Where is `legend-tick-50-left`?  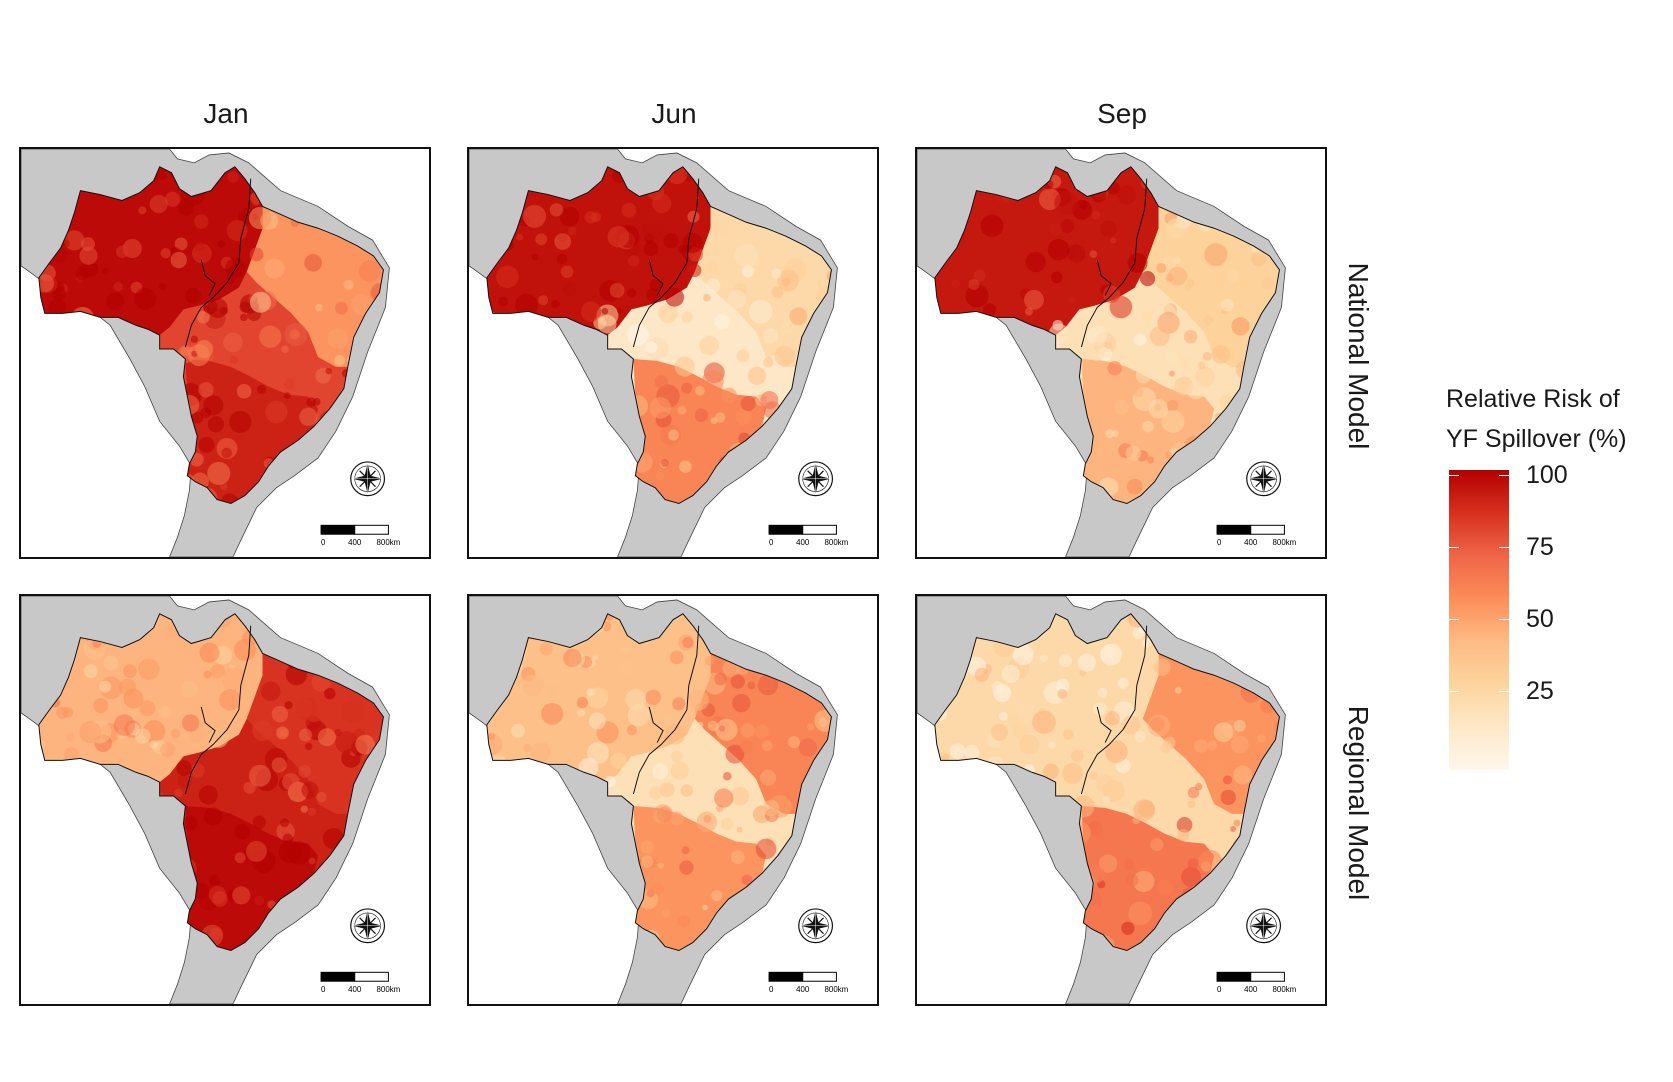
legend-tick-50-left is located at coordinates (1454, 619).